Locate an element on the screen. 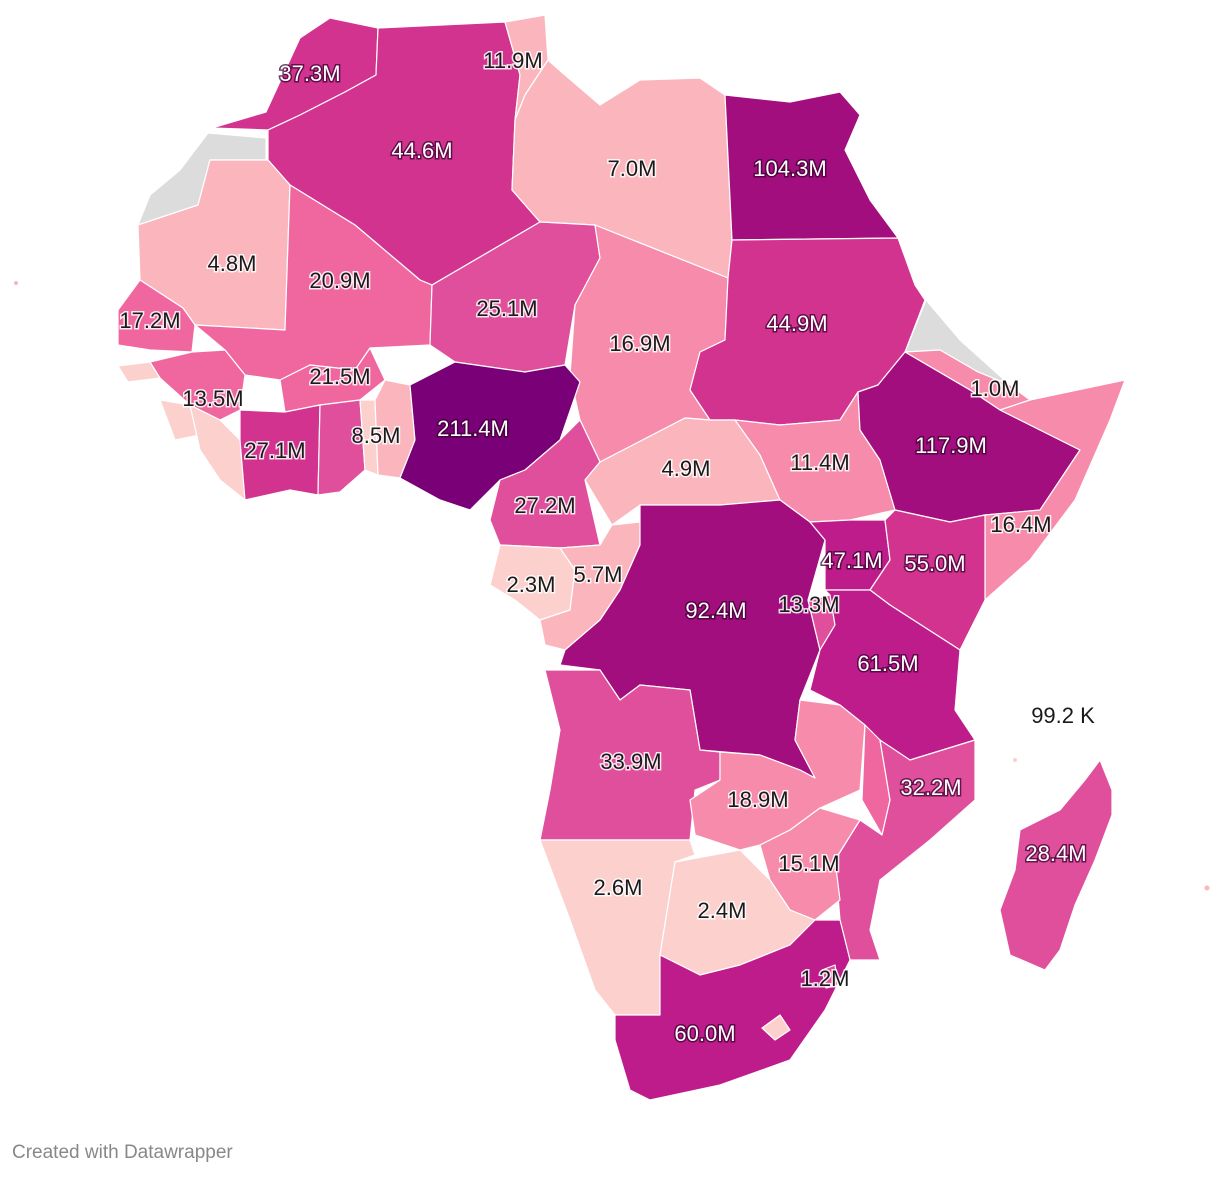 This screenshot has height=1178, width=1220. region-niger is located at coordinates (515, 297).